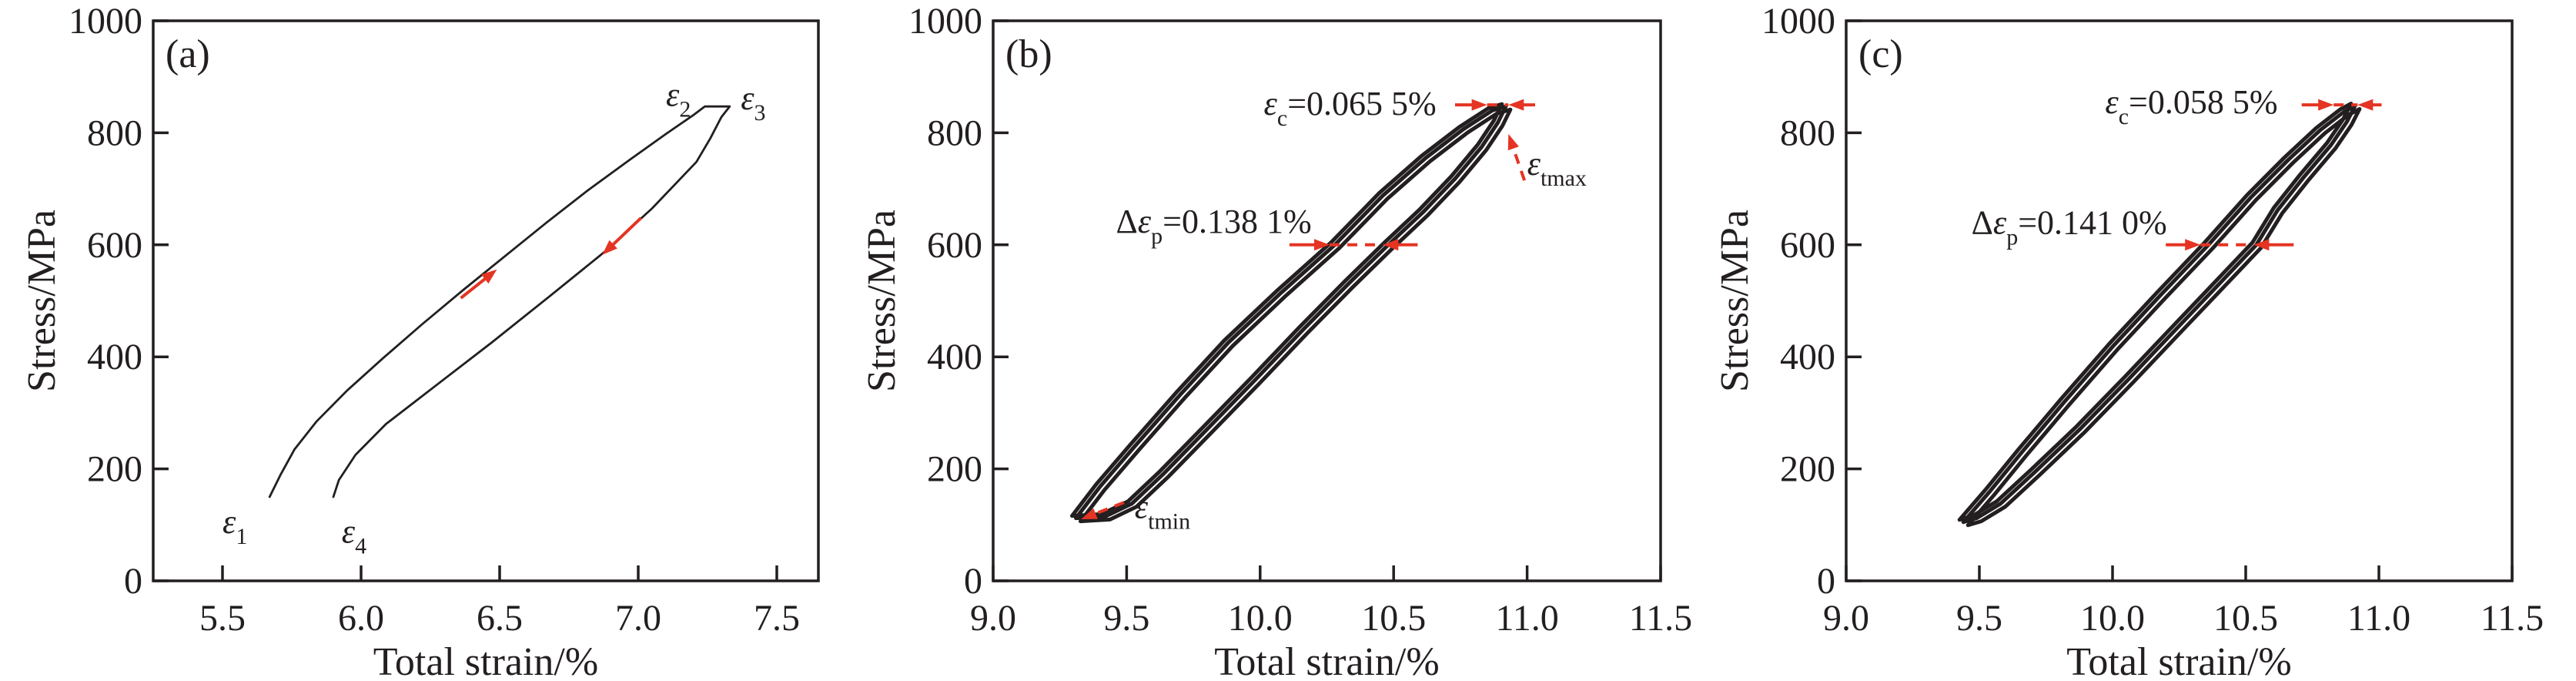 This screenshot has height=681, width=2576. I want to click on panel-label: (a), so click(188, 54).